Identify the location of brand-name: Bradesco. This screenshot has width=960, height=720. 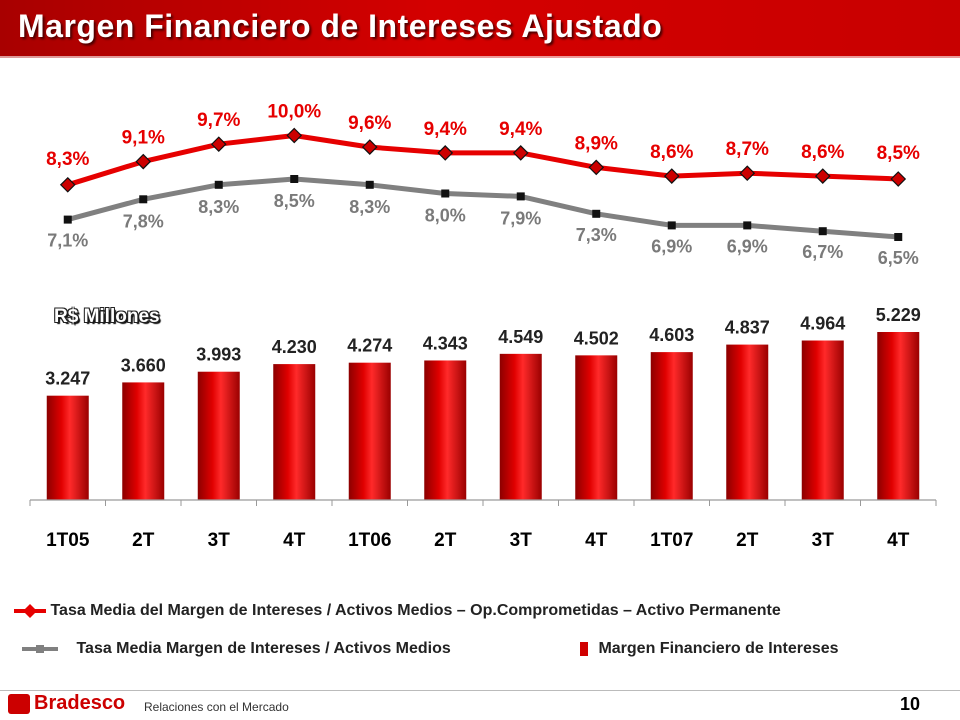
(80, 703).